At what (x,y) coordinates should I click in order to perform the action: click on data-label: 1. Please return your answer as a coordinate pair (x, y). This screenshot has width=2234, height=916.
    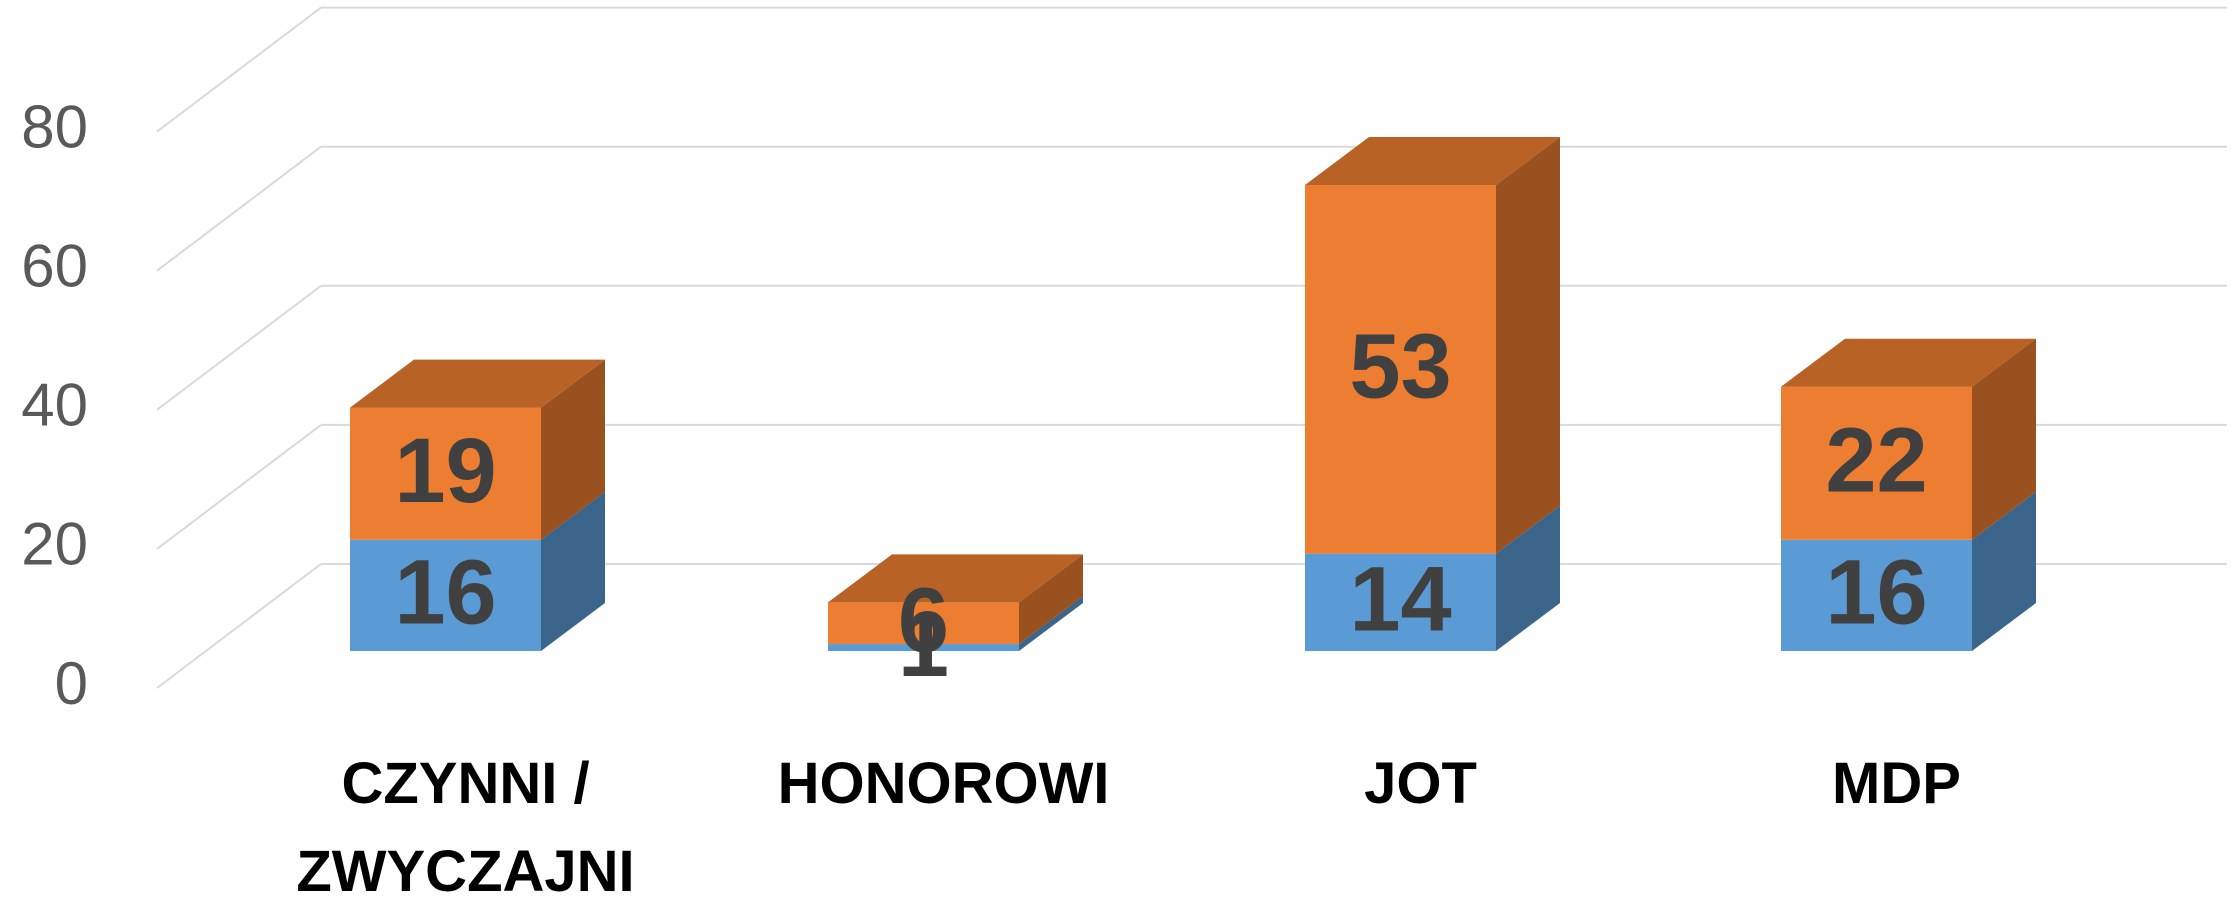
    Looking at the image, I should click on (923, 645).